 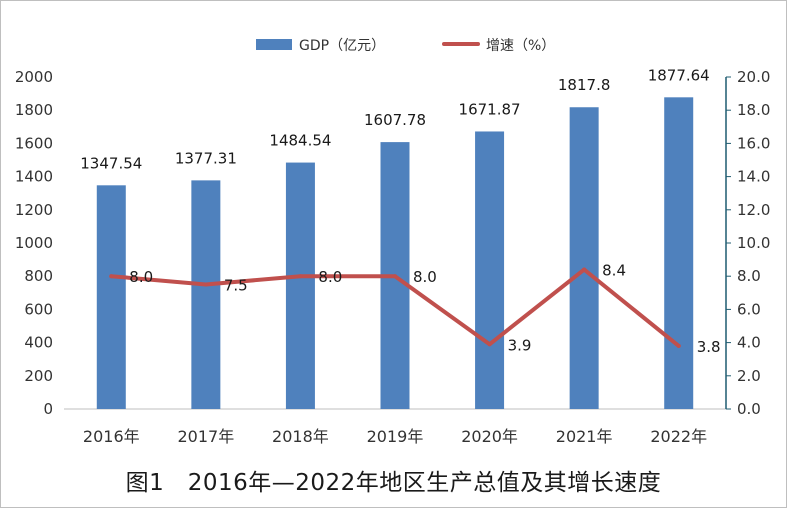 What do you see at coordinates (520, 46) in the screenshot?
I see `legend-growth-label: 增速（%）` at bounding box center [520, 46].